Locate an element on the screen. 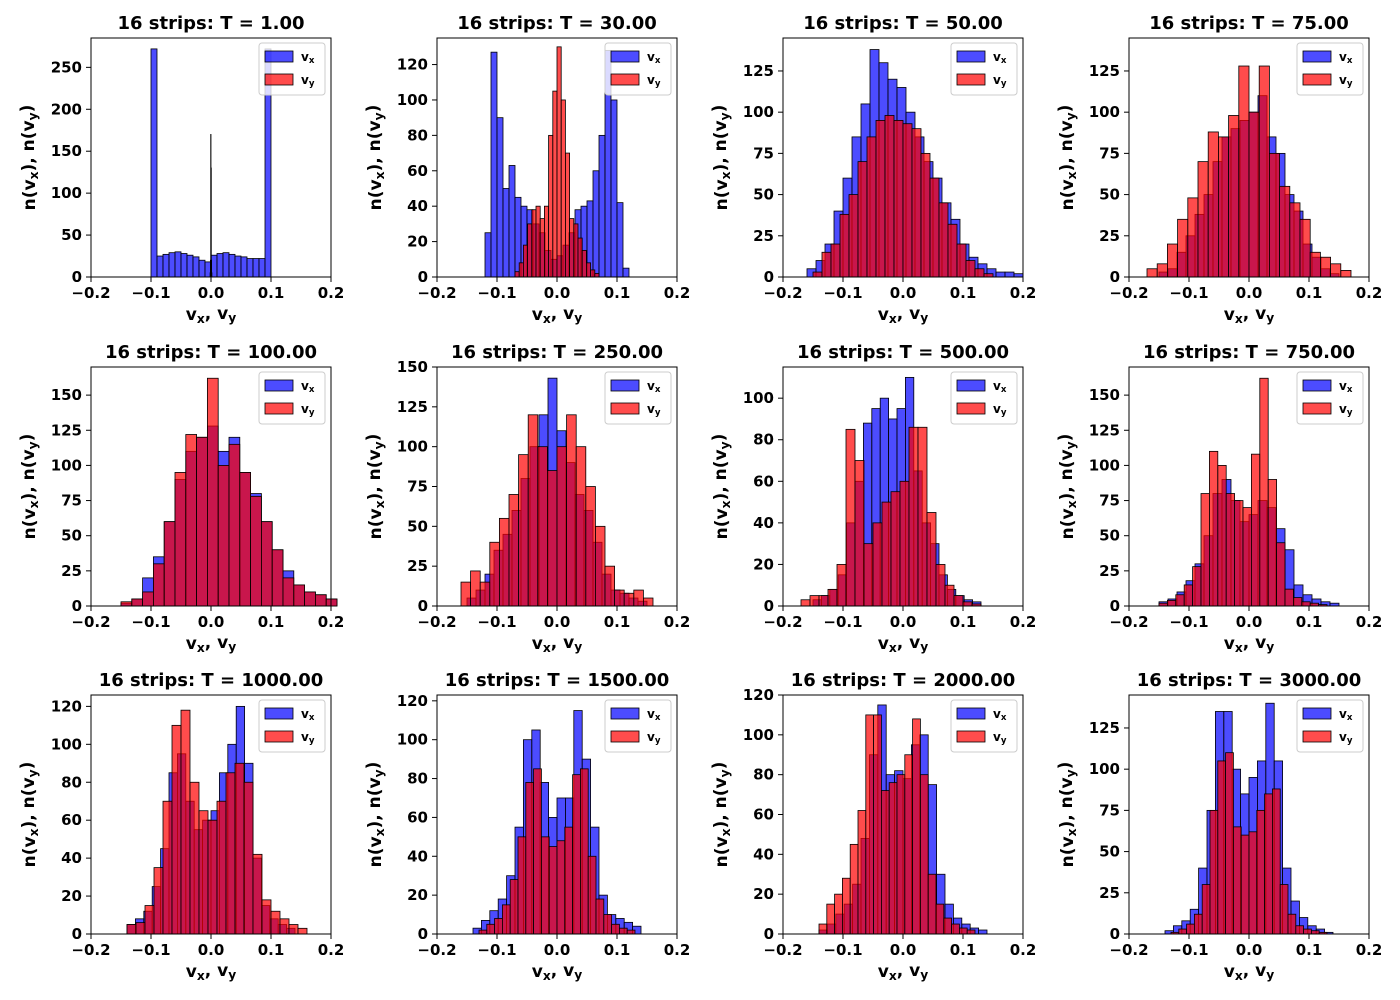 The width and height of the screenshot is (1400, 1000). y-tick-label: 50 is located at coordinates (763, 195).